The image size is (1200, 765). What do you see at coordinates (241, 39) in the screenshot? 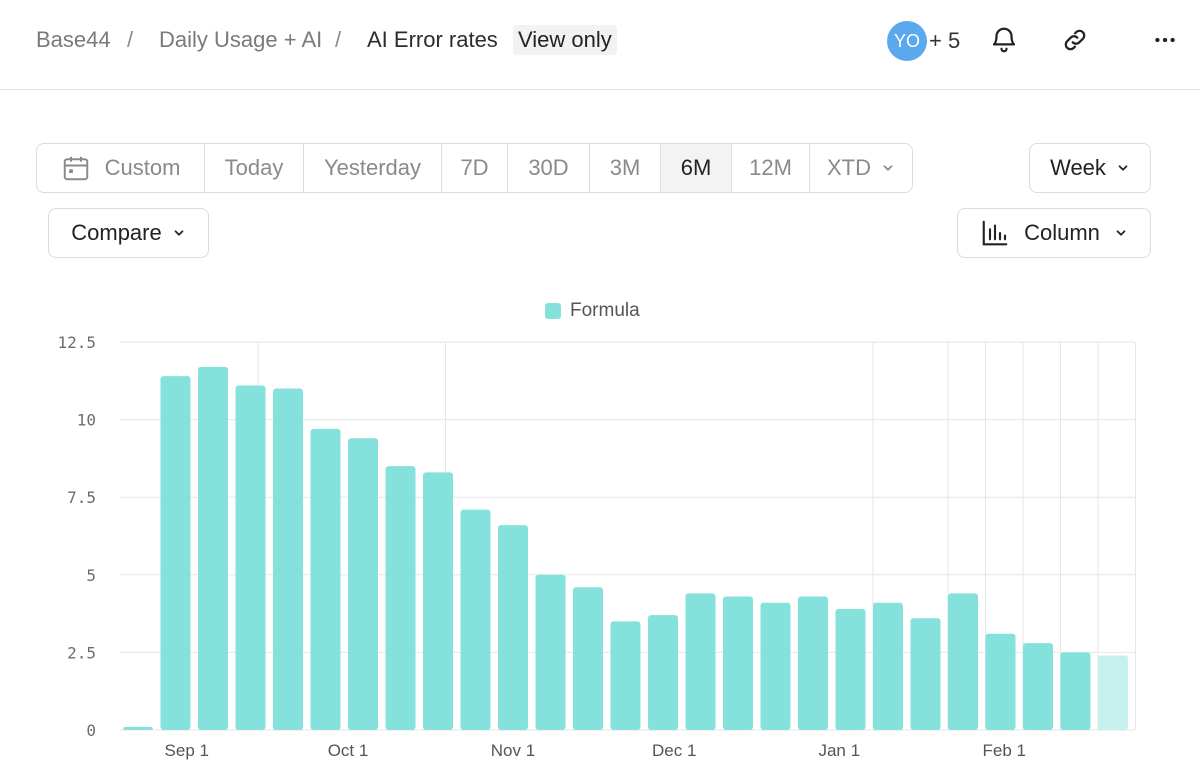
I see `breadcrumb-item-daily-usage: Daily Usage + AI` at bounding box center [241, 39].